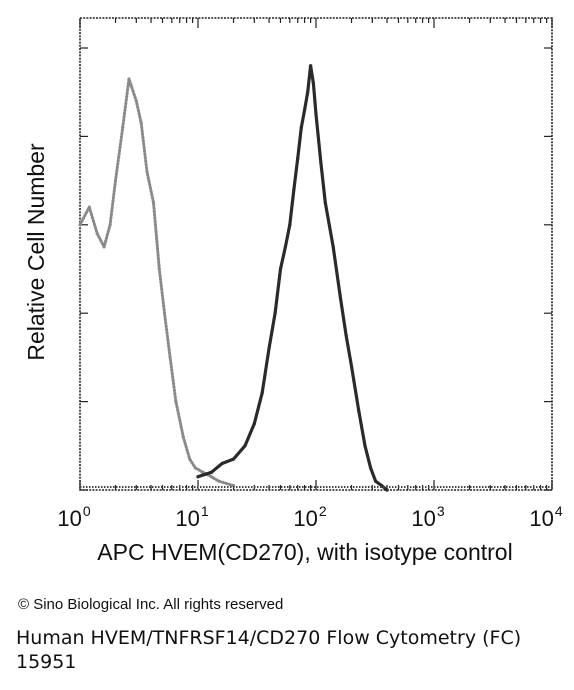 This screenshot has height=690, width=574. I want to click on x-tick-label: 10², so click(309, 517).